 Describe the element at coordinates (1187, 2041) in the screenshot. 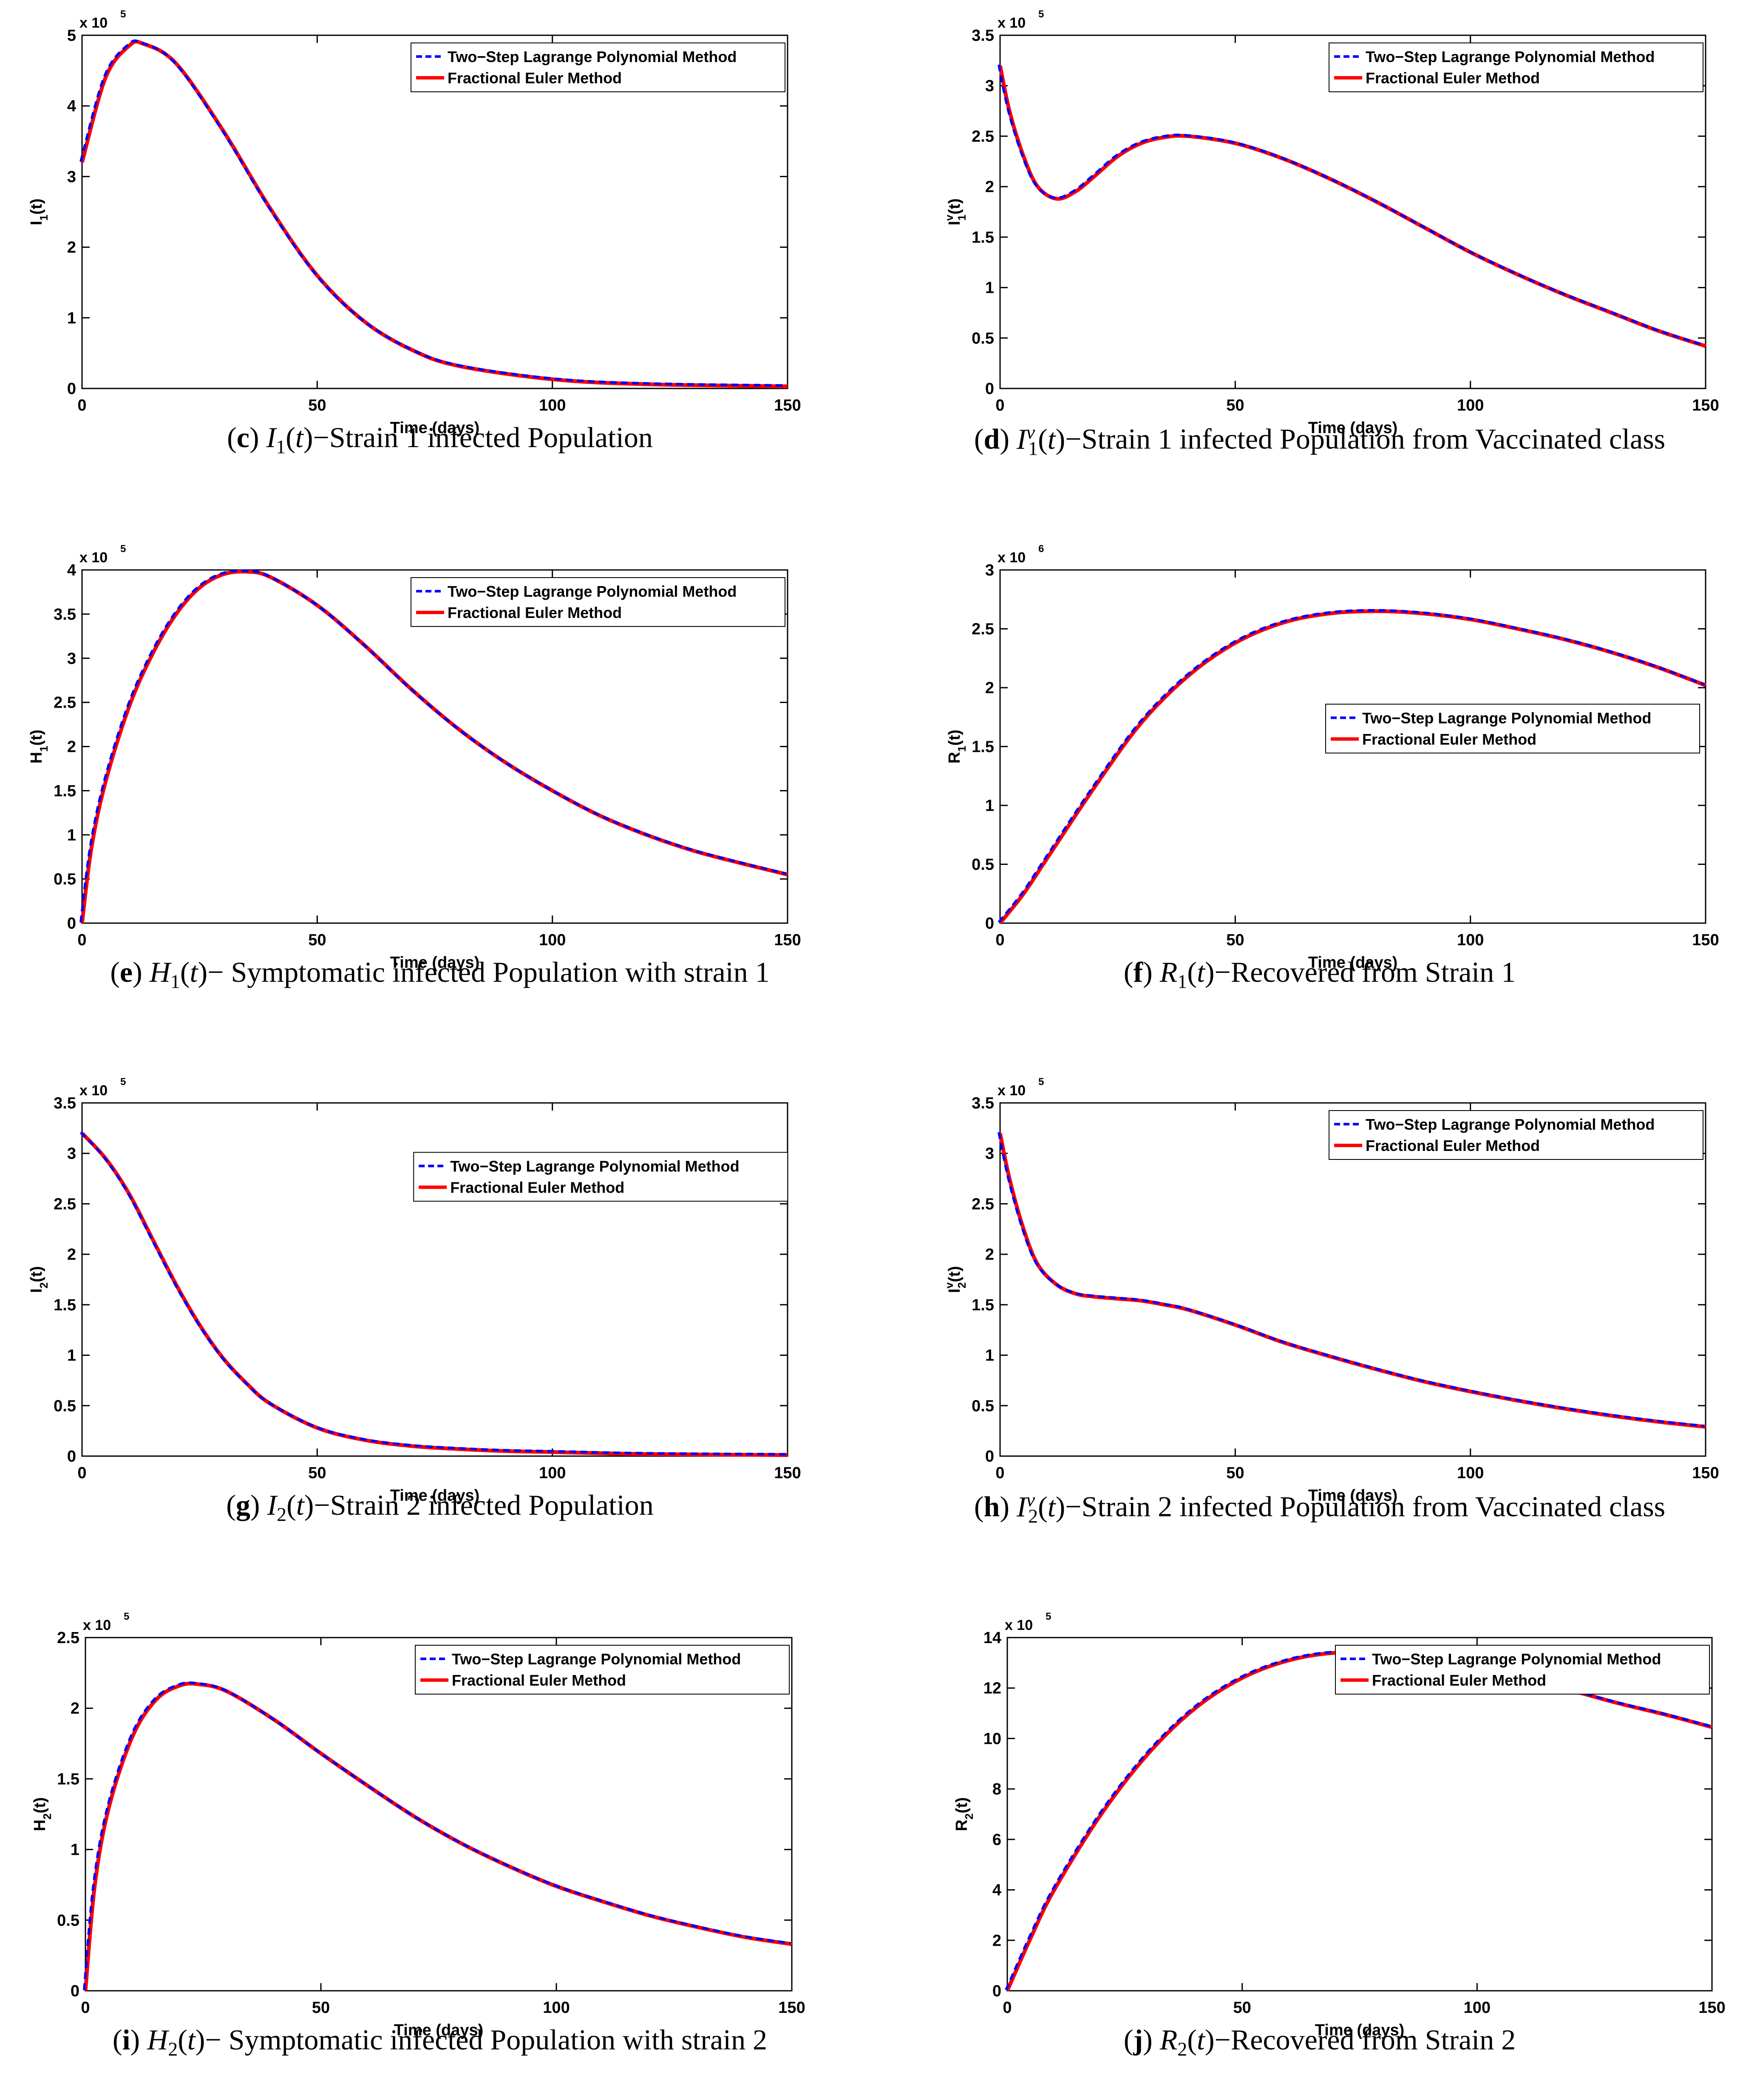

I see `caption-symbol: R2(t)` at that location.